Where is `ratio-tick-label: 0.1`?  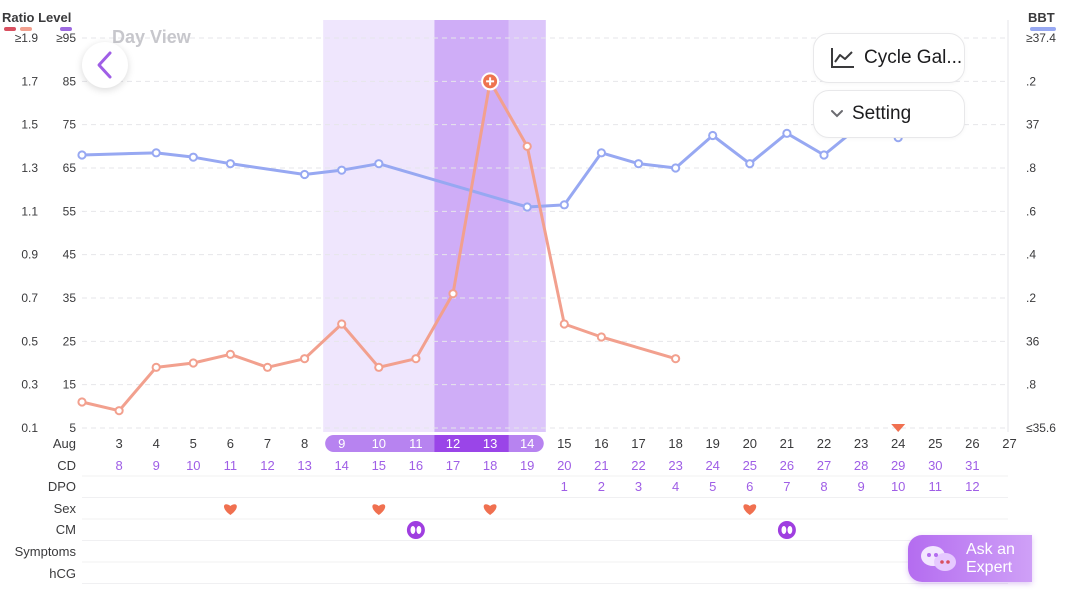
ratio-tick-label: 0.1 is located at coordinates (29, 428).